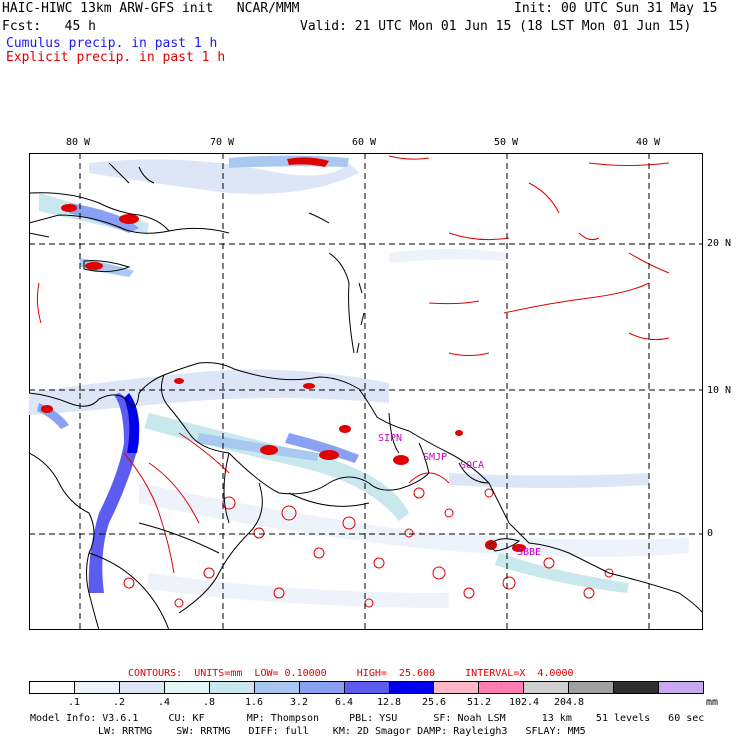 The image size is (740, 740). What do you see at coordinates (299, 702) in the screenshot?
I see `colorbar-tick-label: 3.2` at bounding box center [299, 702].